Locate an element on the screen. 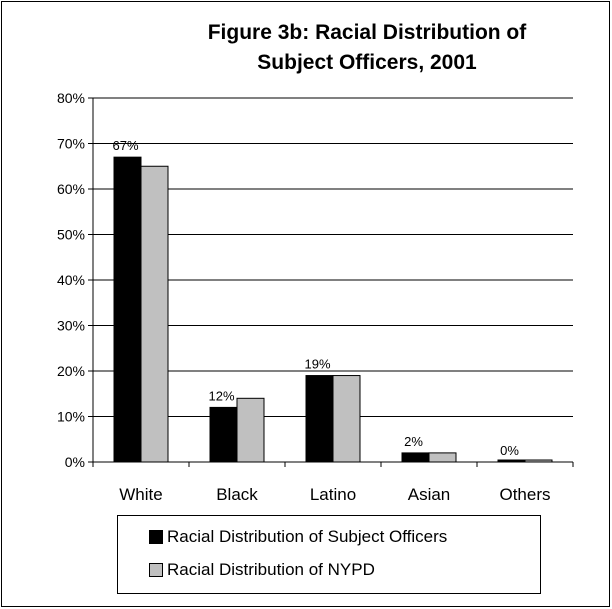 This screenshot has width=612, height=609. legend-label-nypd: Racial Distribution of NYPD is located at coordinates (271, 569).